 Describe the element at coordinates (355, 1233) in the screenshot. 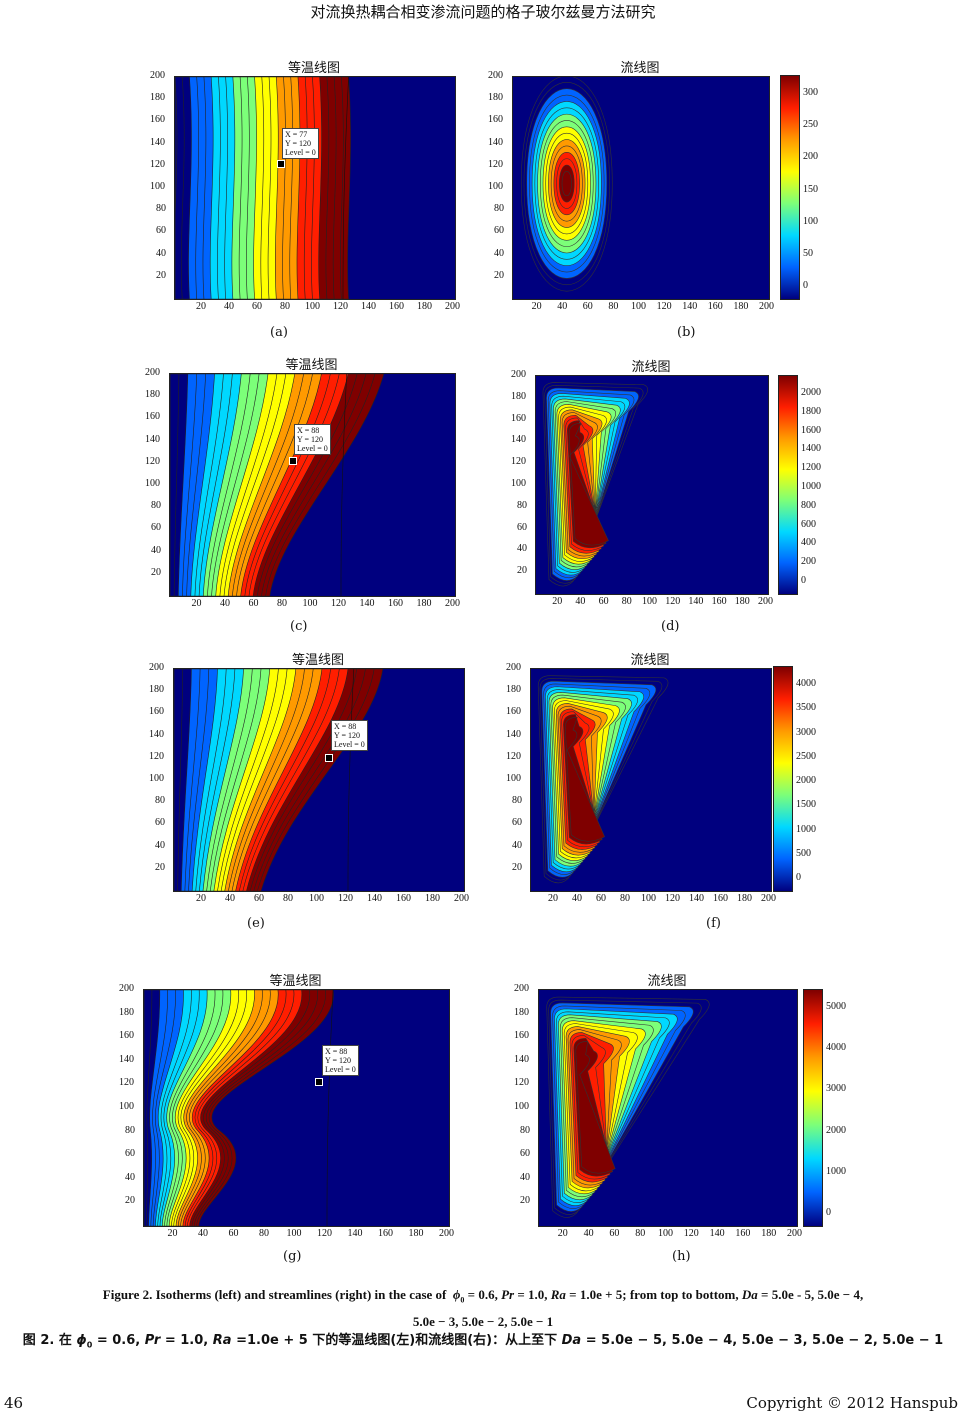

I see `x-tick-label: 140` at that location.